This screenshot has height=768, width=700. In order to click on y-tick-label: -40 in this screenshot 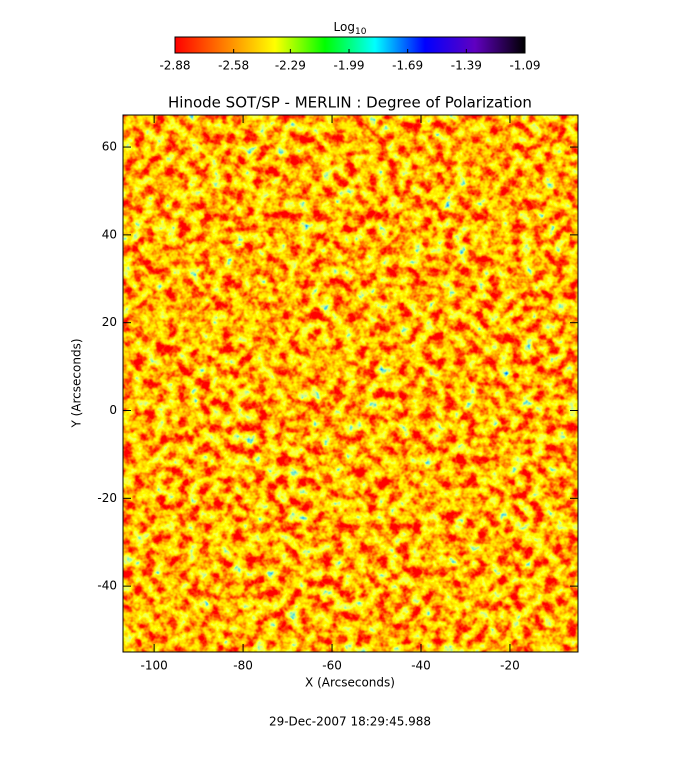, I will do `click(107, 586)`.